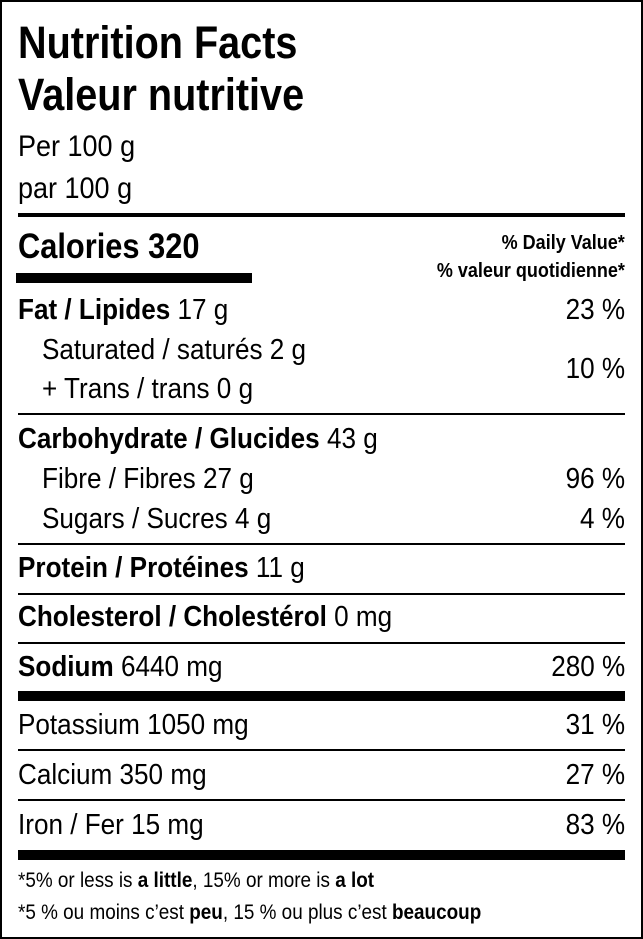 Image resolution: width=643 pixels, height=939 pixels. Describe the element at coordinates (174, 246) in the screenshot. I see `calories-value: 320` at that location.